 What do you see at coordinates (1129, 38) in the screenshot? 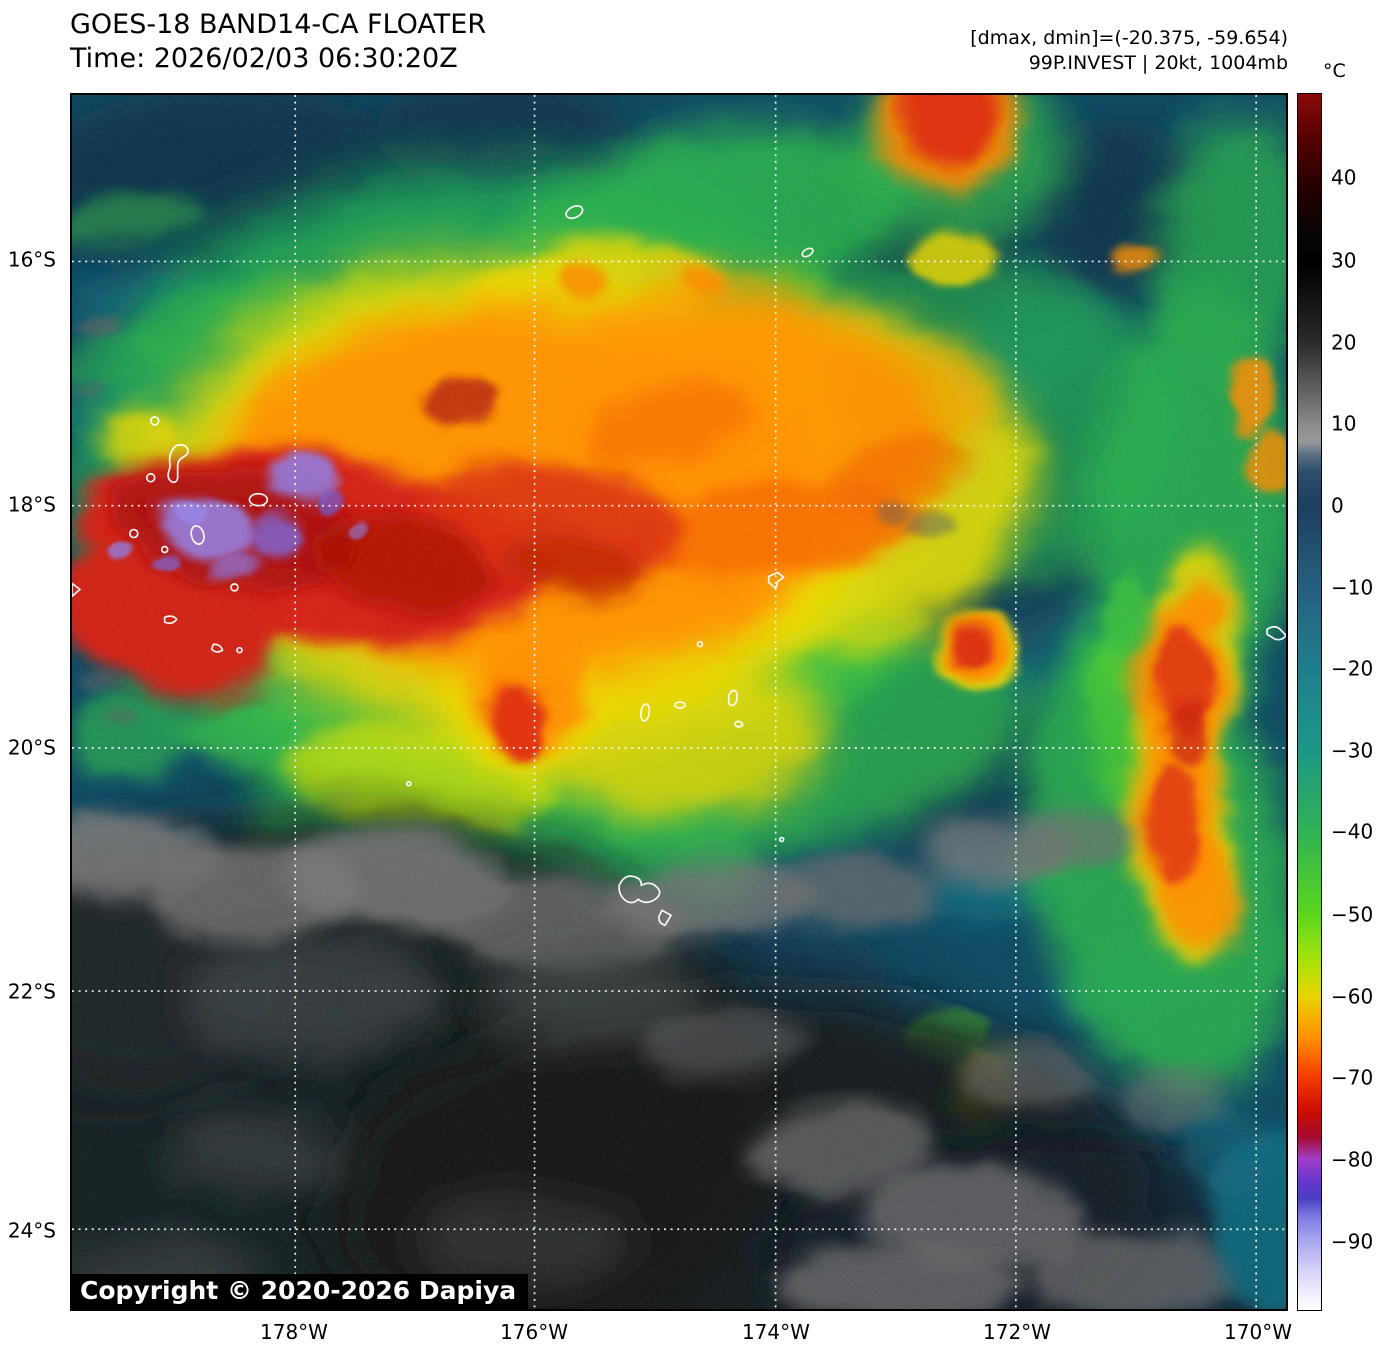
I see `dmax-dmin-annotation: [dmax, dmin]=(-20.375, -59.654)` at bounding box center [1129, 38].